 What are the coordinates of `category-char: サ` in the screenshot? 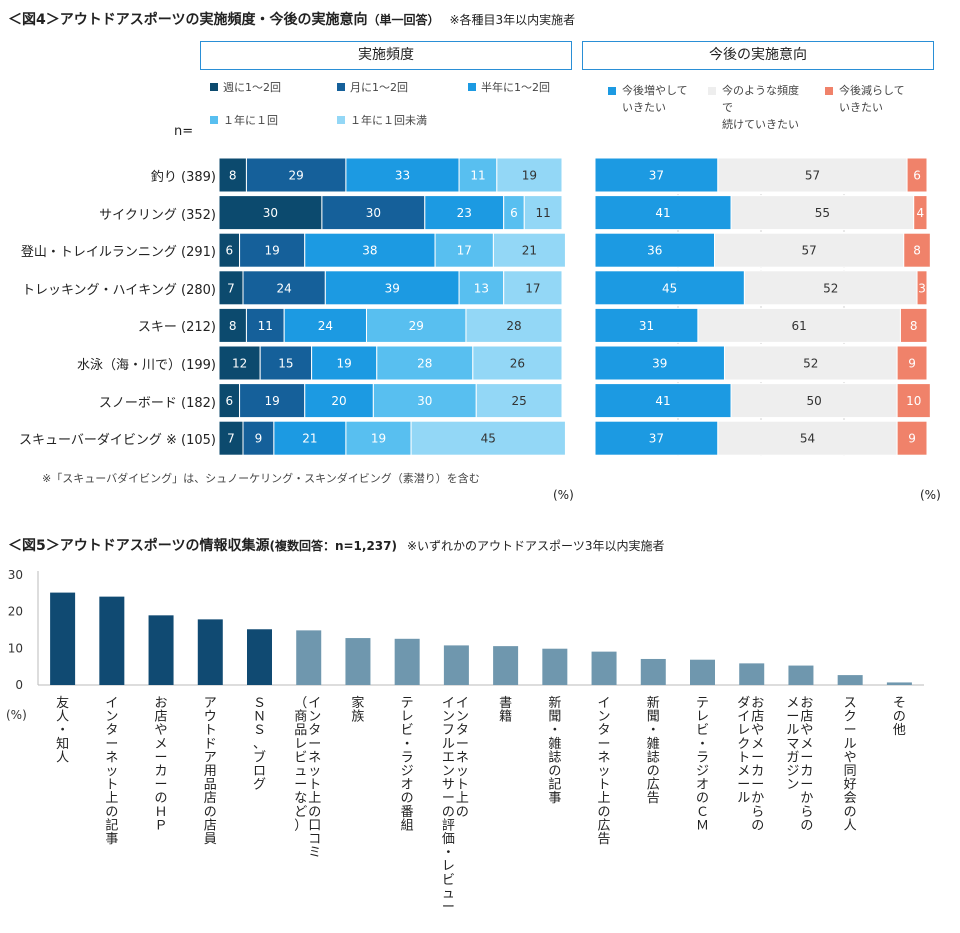 It's located at (448, 785).